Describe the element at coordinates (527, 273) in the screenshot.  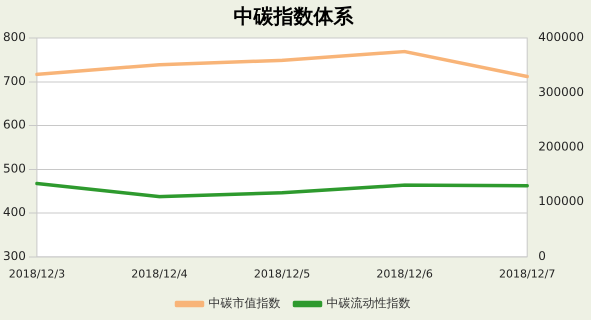
I see `x-tick-label: 2018/12/7` at that location.